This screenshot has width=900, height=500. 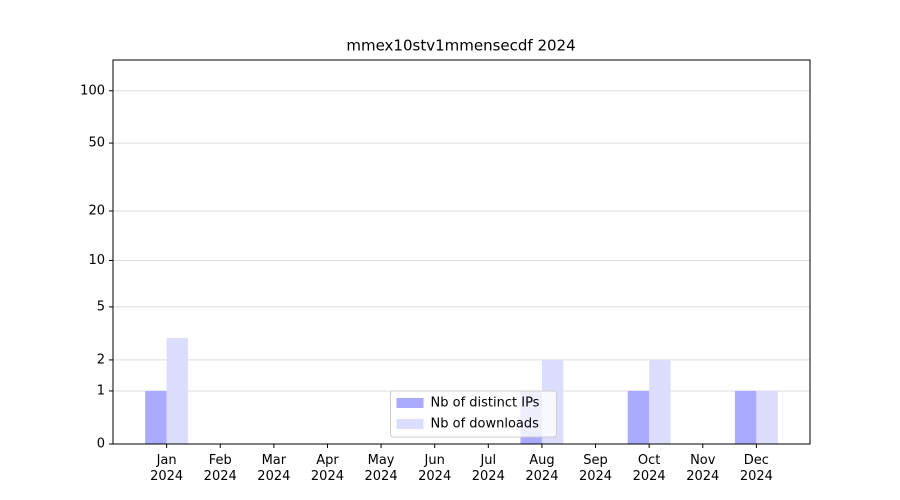 What do you see at coordinates (274, 468) in the screenshot?
I see `x-tick-label: Mar 2024` at bounding box center [274, 468].